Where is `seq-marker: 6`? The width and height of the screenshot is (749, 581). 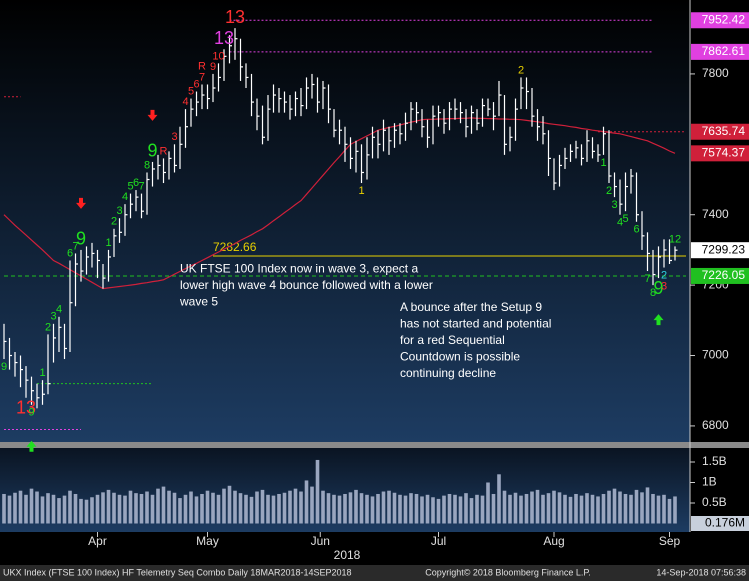 seq-marker: 6 is located at coordinates (136, 183).